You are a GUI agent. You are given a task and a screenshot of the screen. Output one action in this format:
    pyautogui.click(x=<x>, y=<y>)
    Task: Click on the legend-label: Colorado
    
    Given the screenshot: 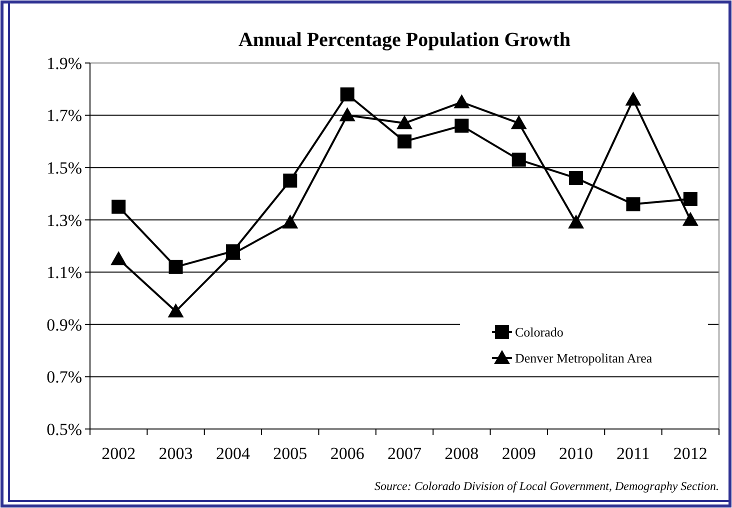 What is the action you would take?
    pyautogui.click(x=539, y=332)
    